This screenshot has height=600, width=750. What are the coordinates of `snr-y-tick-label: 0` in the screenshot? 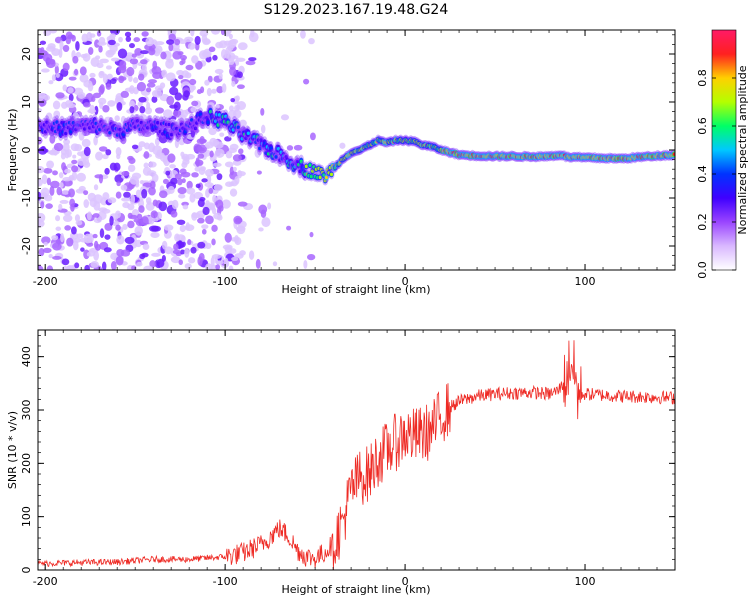 It's located at (26, 570).